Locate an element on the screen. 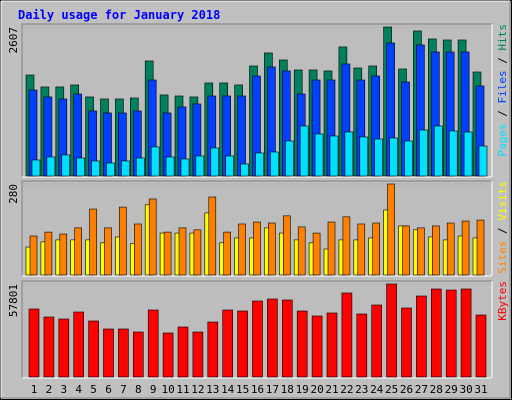 The image size is (512, 400). legend: Sites / Visits is located at coordinates (502, 227).